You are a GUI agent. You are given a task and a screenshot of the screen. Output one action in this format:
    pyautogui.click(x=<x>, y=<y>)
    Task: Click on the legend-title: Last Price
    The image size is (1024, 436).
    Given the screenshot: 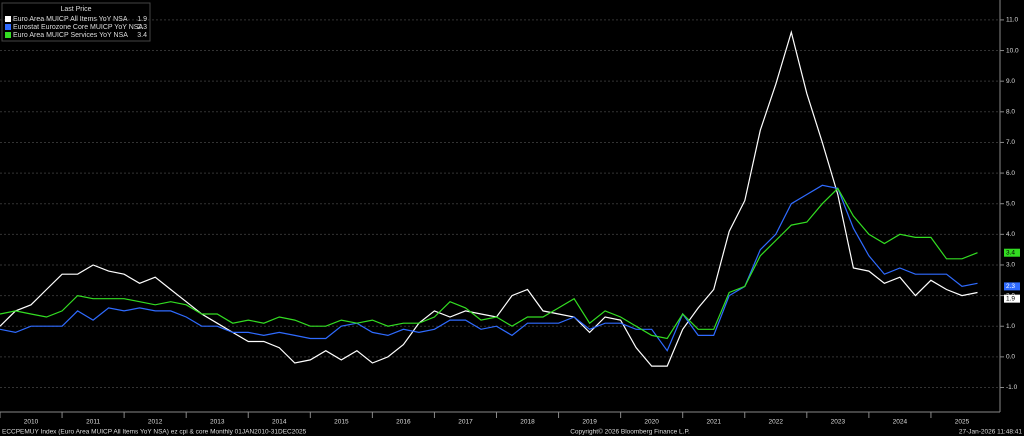 What is the action you would take?
    pyautogui.click(x=75, y=9)
    